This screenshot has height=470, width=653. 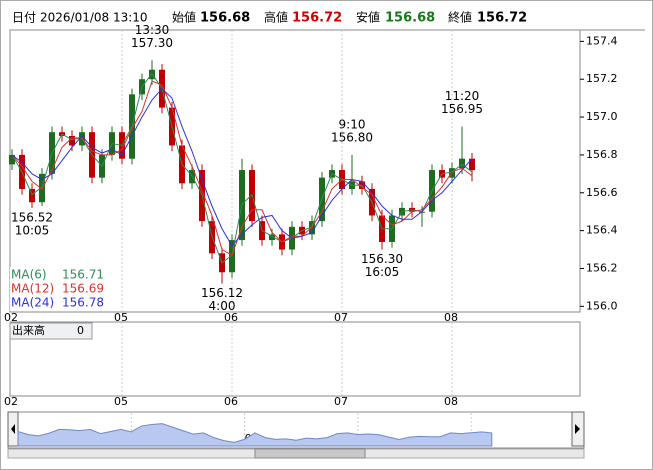 What do you see at coordinates (13, 429) in the screenshot?
I see `arrow-left` at bounding box center [13, 429].